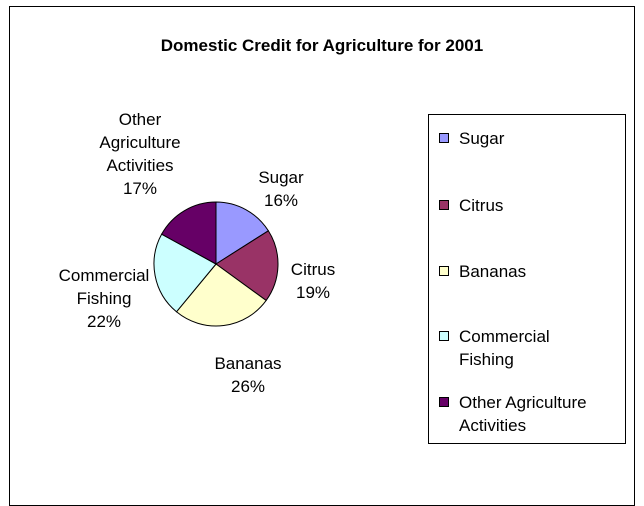 Image resolution: width=644 pixels, height=506 pixels. What do you see at coordinates (248, 363) in the screenshot?
I see `data-label-name: Bananas` at bounding box center [248, 363].